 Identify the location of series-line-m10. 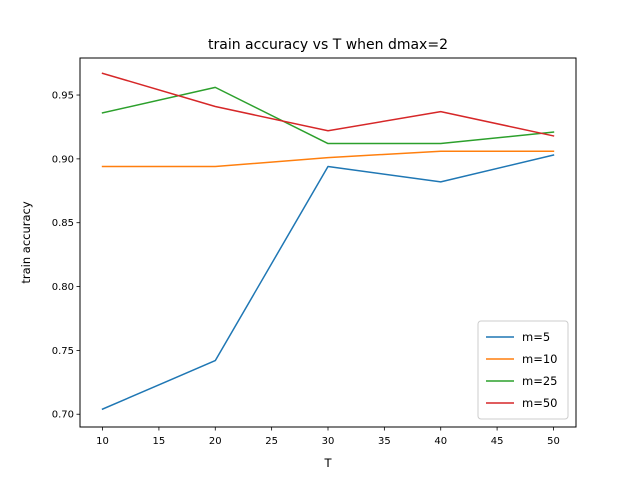
(328, 159).